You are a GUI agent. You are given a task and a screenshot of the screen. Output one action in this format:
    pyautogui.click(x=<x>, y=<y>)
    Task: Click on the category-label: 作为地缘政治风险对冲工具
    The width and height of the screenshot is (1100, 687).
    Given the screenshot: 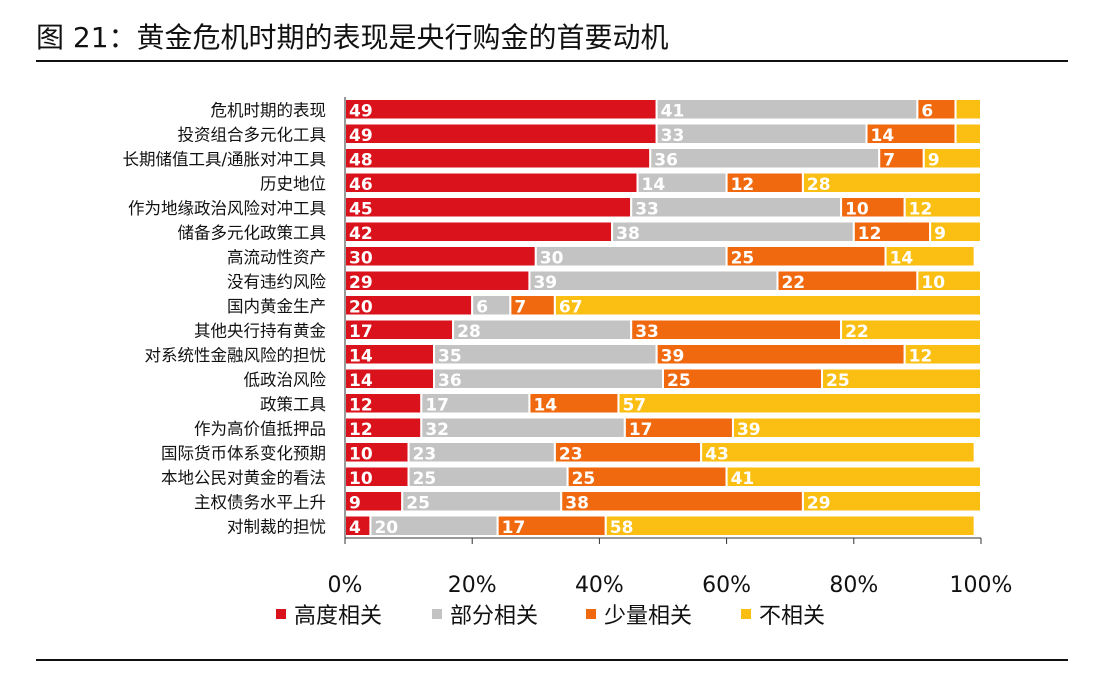 What is the action you would take?
    pyautogui.click(x=227, y=208)
    